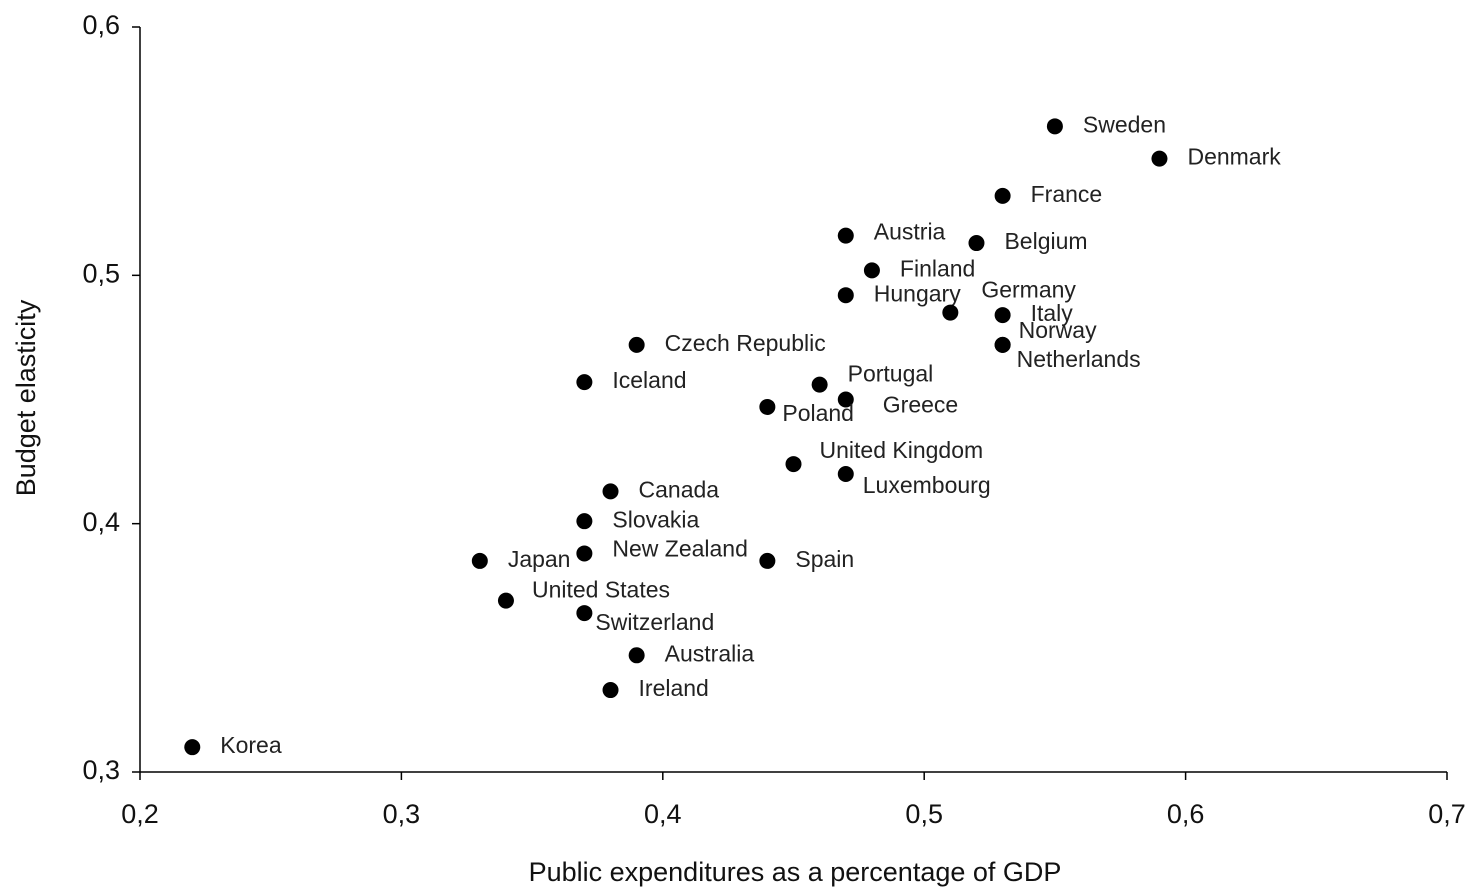 This screenshot has width=1475, height=892. What do you see at coordinates (910, 232) in the screenshot?
I see `point-label: Austria` at bounding box center [910, 232].